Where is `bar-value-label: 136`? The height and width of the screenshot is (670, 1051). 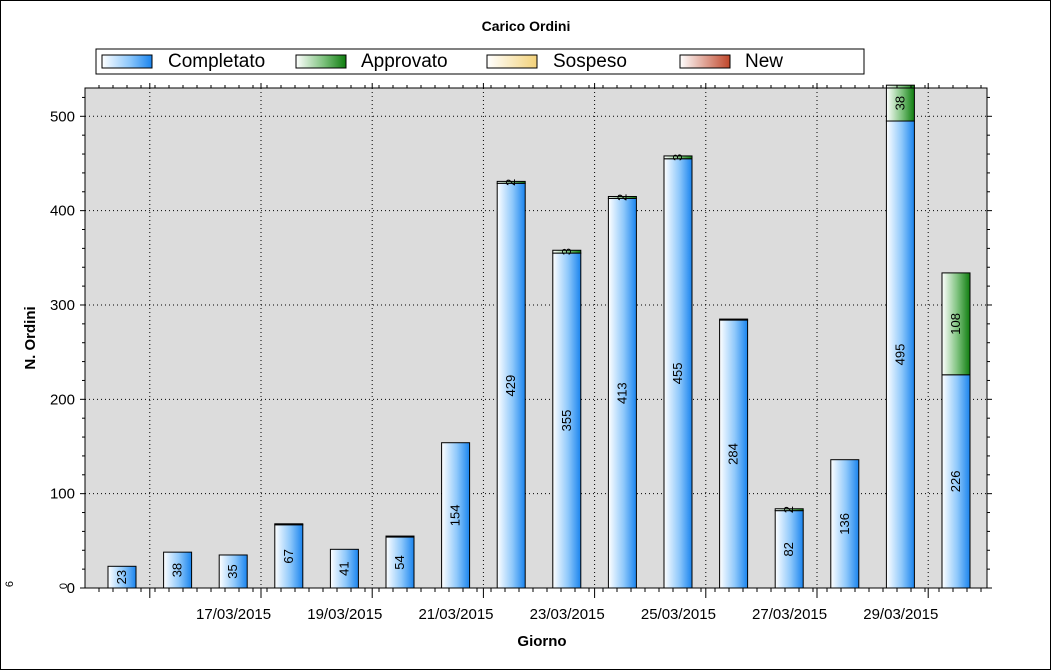 bar-value-label: 136 is located at coordinates (844, 524).